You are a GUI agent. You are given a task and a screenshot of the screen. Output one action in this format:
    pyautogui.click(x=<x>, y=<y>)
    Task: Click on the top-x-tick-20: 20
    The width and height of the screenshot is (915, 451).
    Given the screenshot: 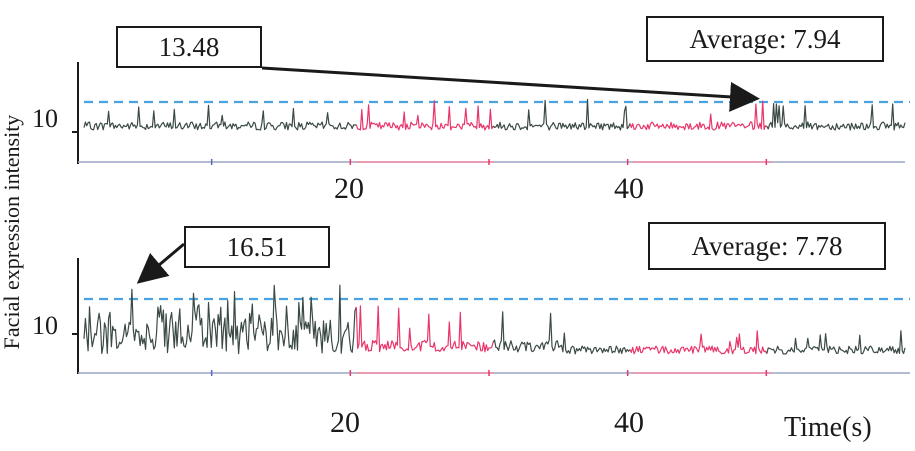 What is the action you would take?
    pyautogui.click(x=349, y=188)
    